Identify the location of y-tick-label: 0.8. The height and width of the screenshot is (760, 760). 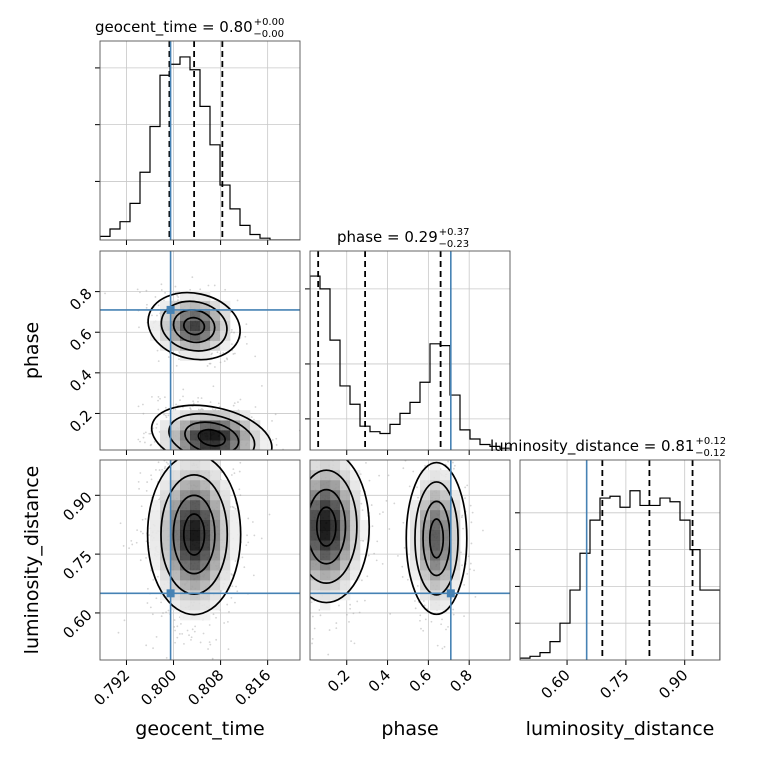
(81, 300).